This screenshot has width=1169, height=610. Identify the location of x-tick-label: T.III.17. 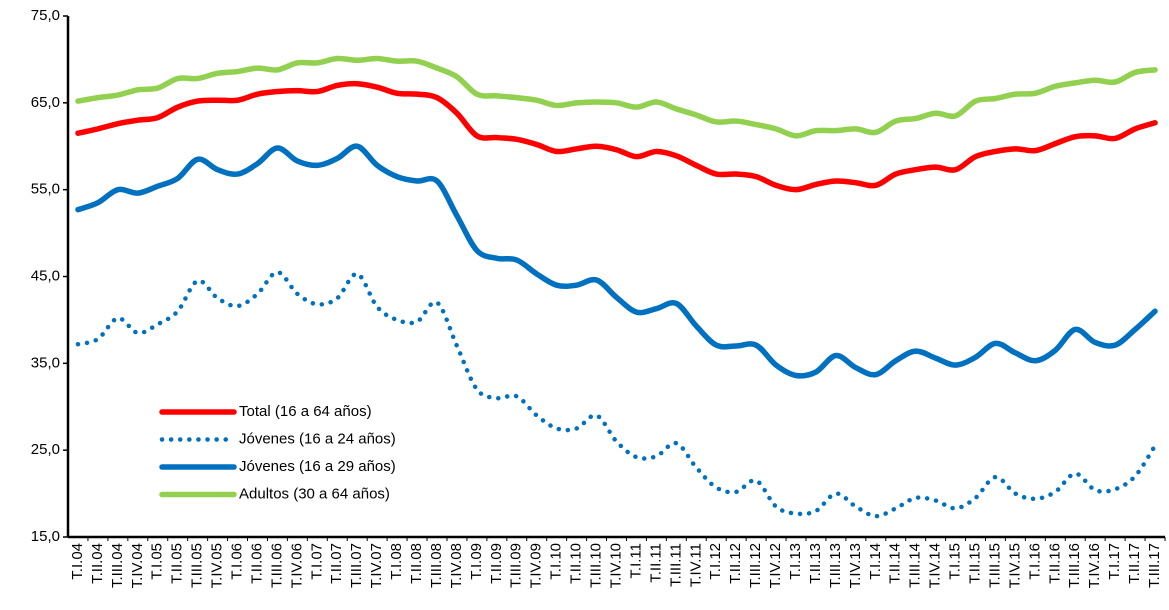
(1154, 565).